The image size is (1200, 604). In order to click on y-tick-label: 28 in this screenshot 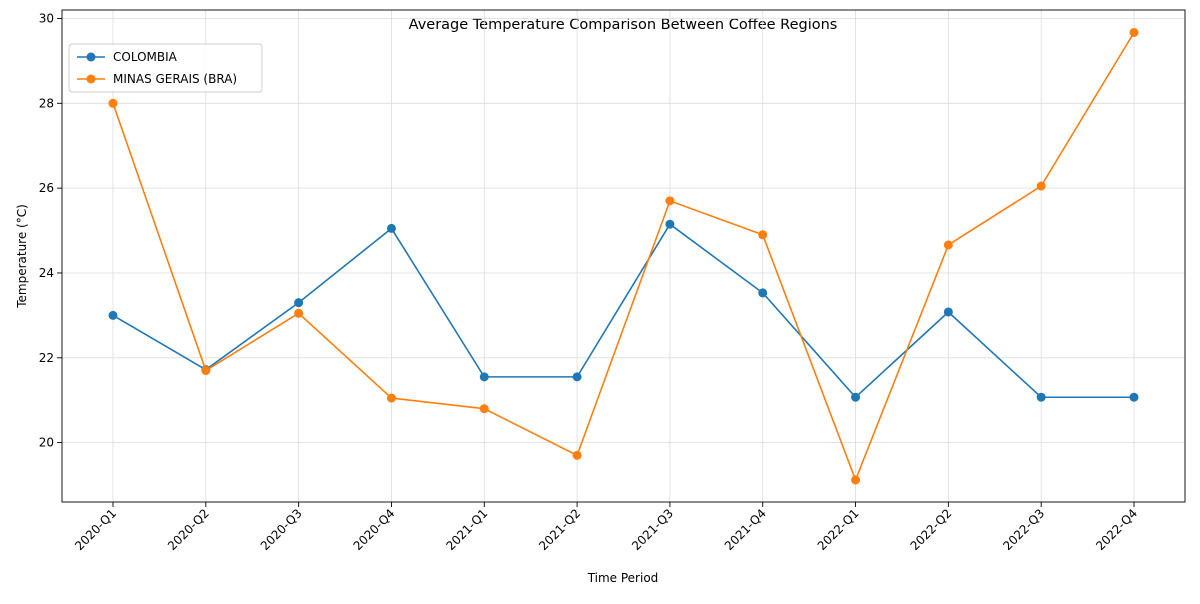, I will do `click(46, 103)`.